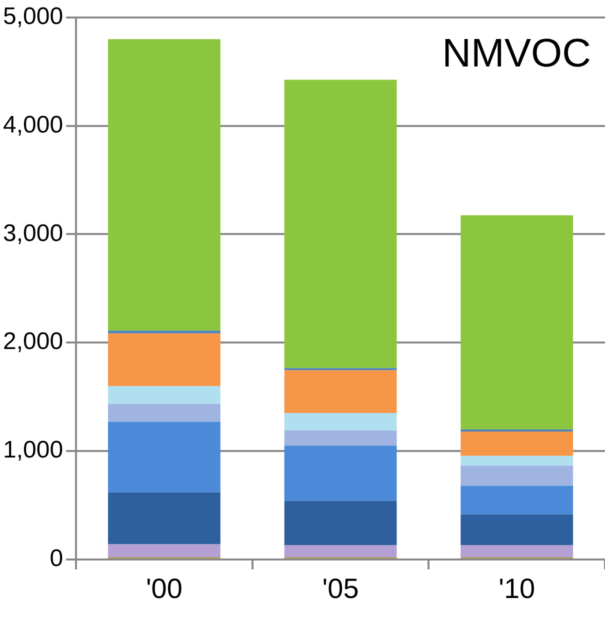  Describe the element at coordinates (33, 124) in the screenshot. I see `y-tick-label: 4,000` at that location.